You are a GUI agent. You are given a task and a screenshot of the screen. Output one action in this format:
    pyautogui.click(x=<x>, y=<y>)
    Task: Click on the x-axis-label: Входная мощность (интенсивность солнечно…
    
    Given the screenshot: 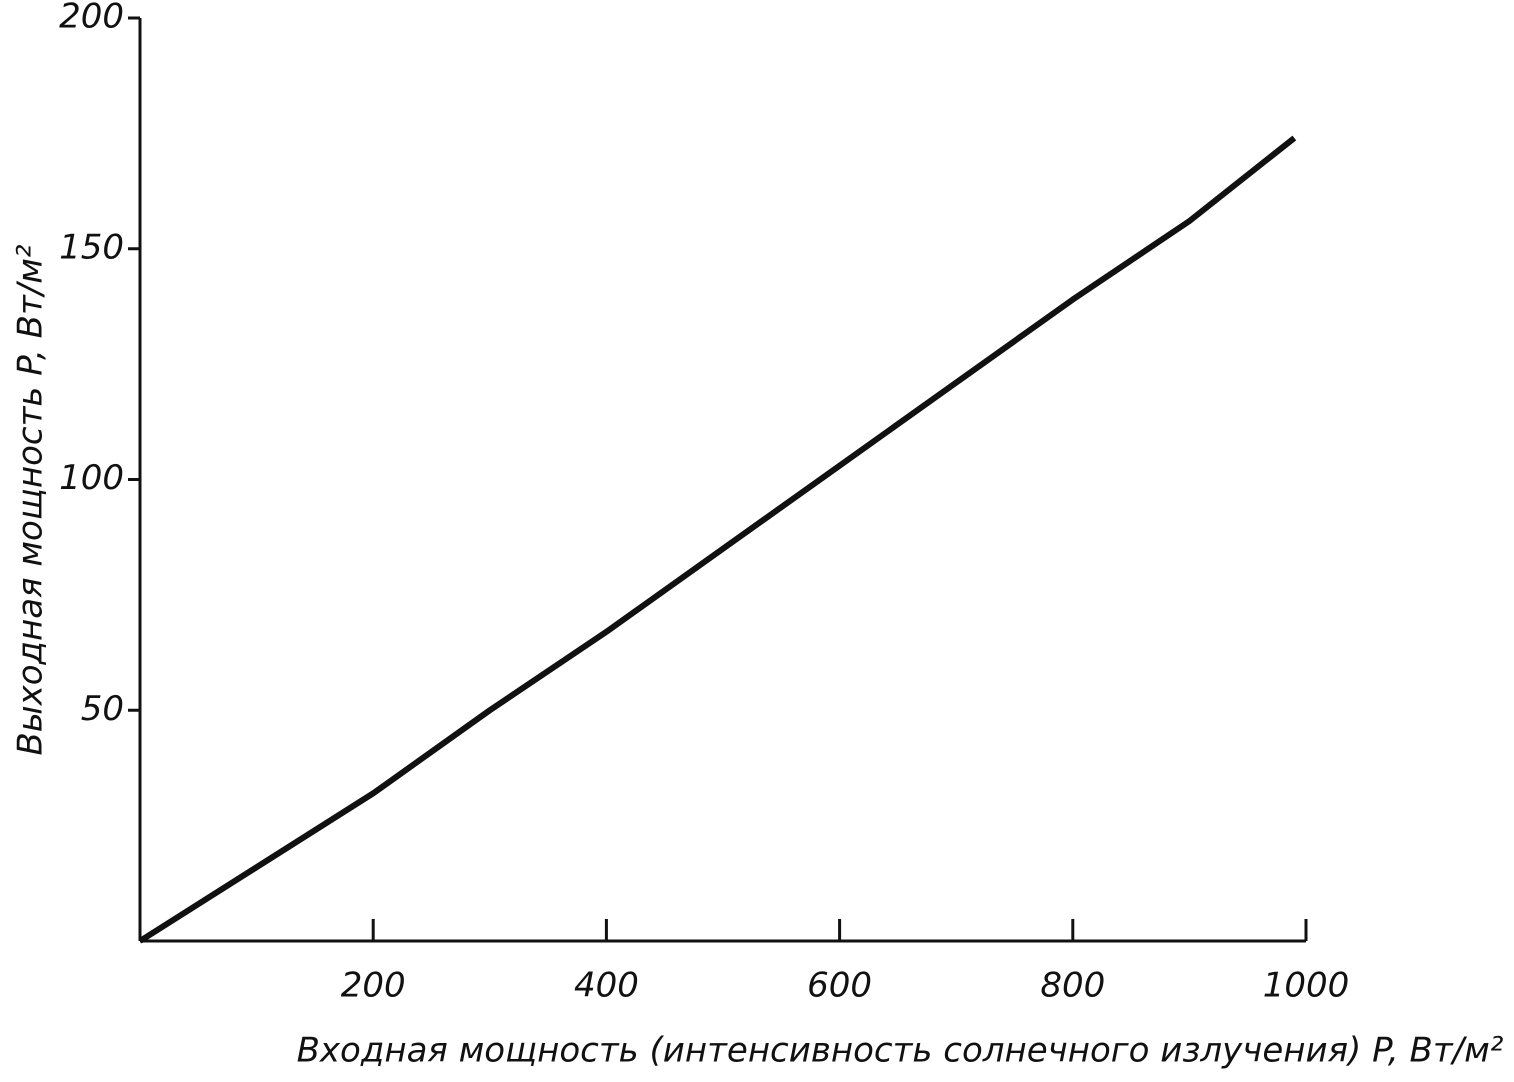 What is the action you would take?
    pyautogui.click(x=900, y=1051)
    